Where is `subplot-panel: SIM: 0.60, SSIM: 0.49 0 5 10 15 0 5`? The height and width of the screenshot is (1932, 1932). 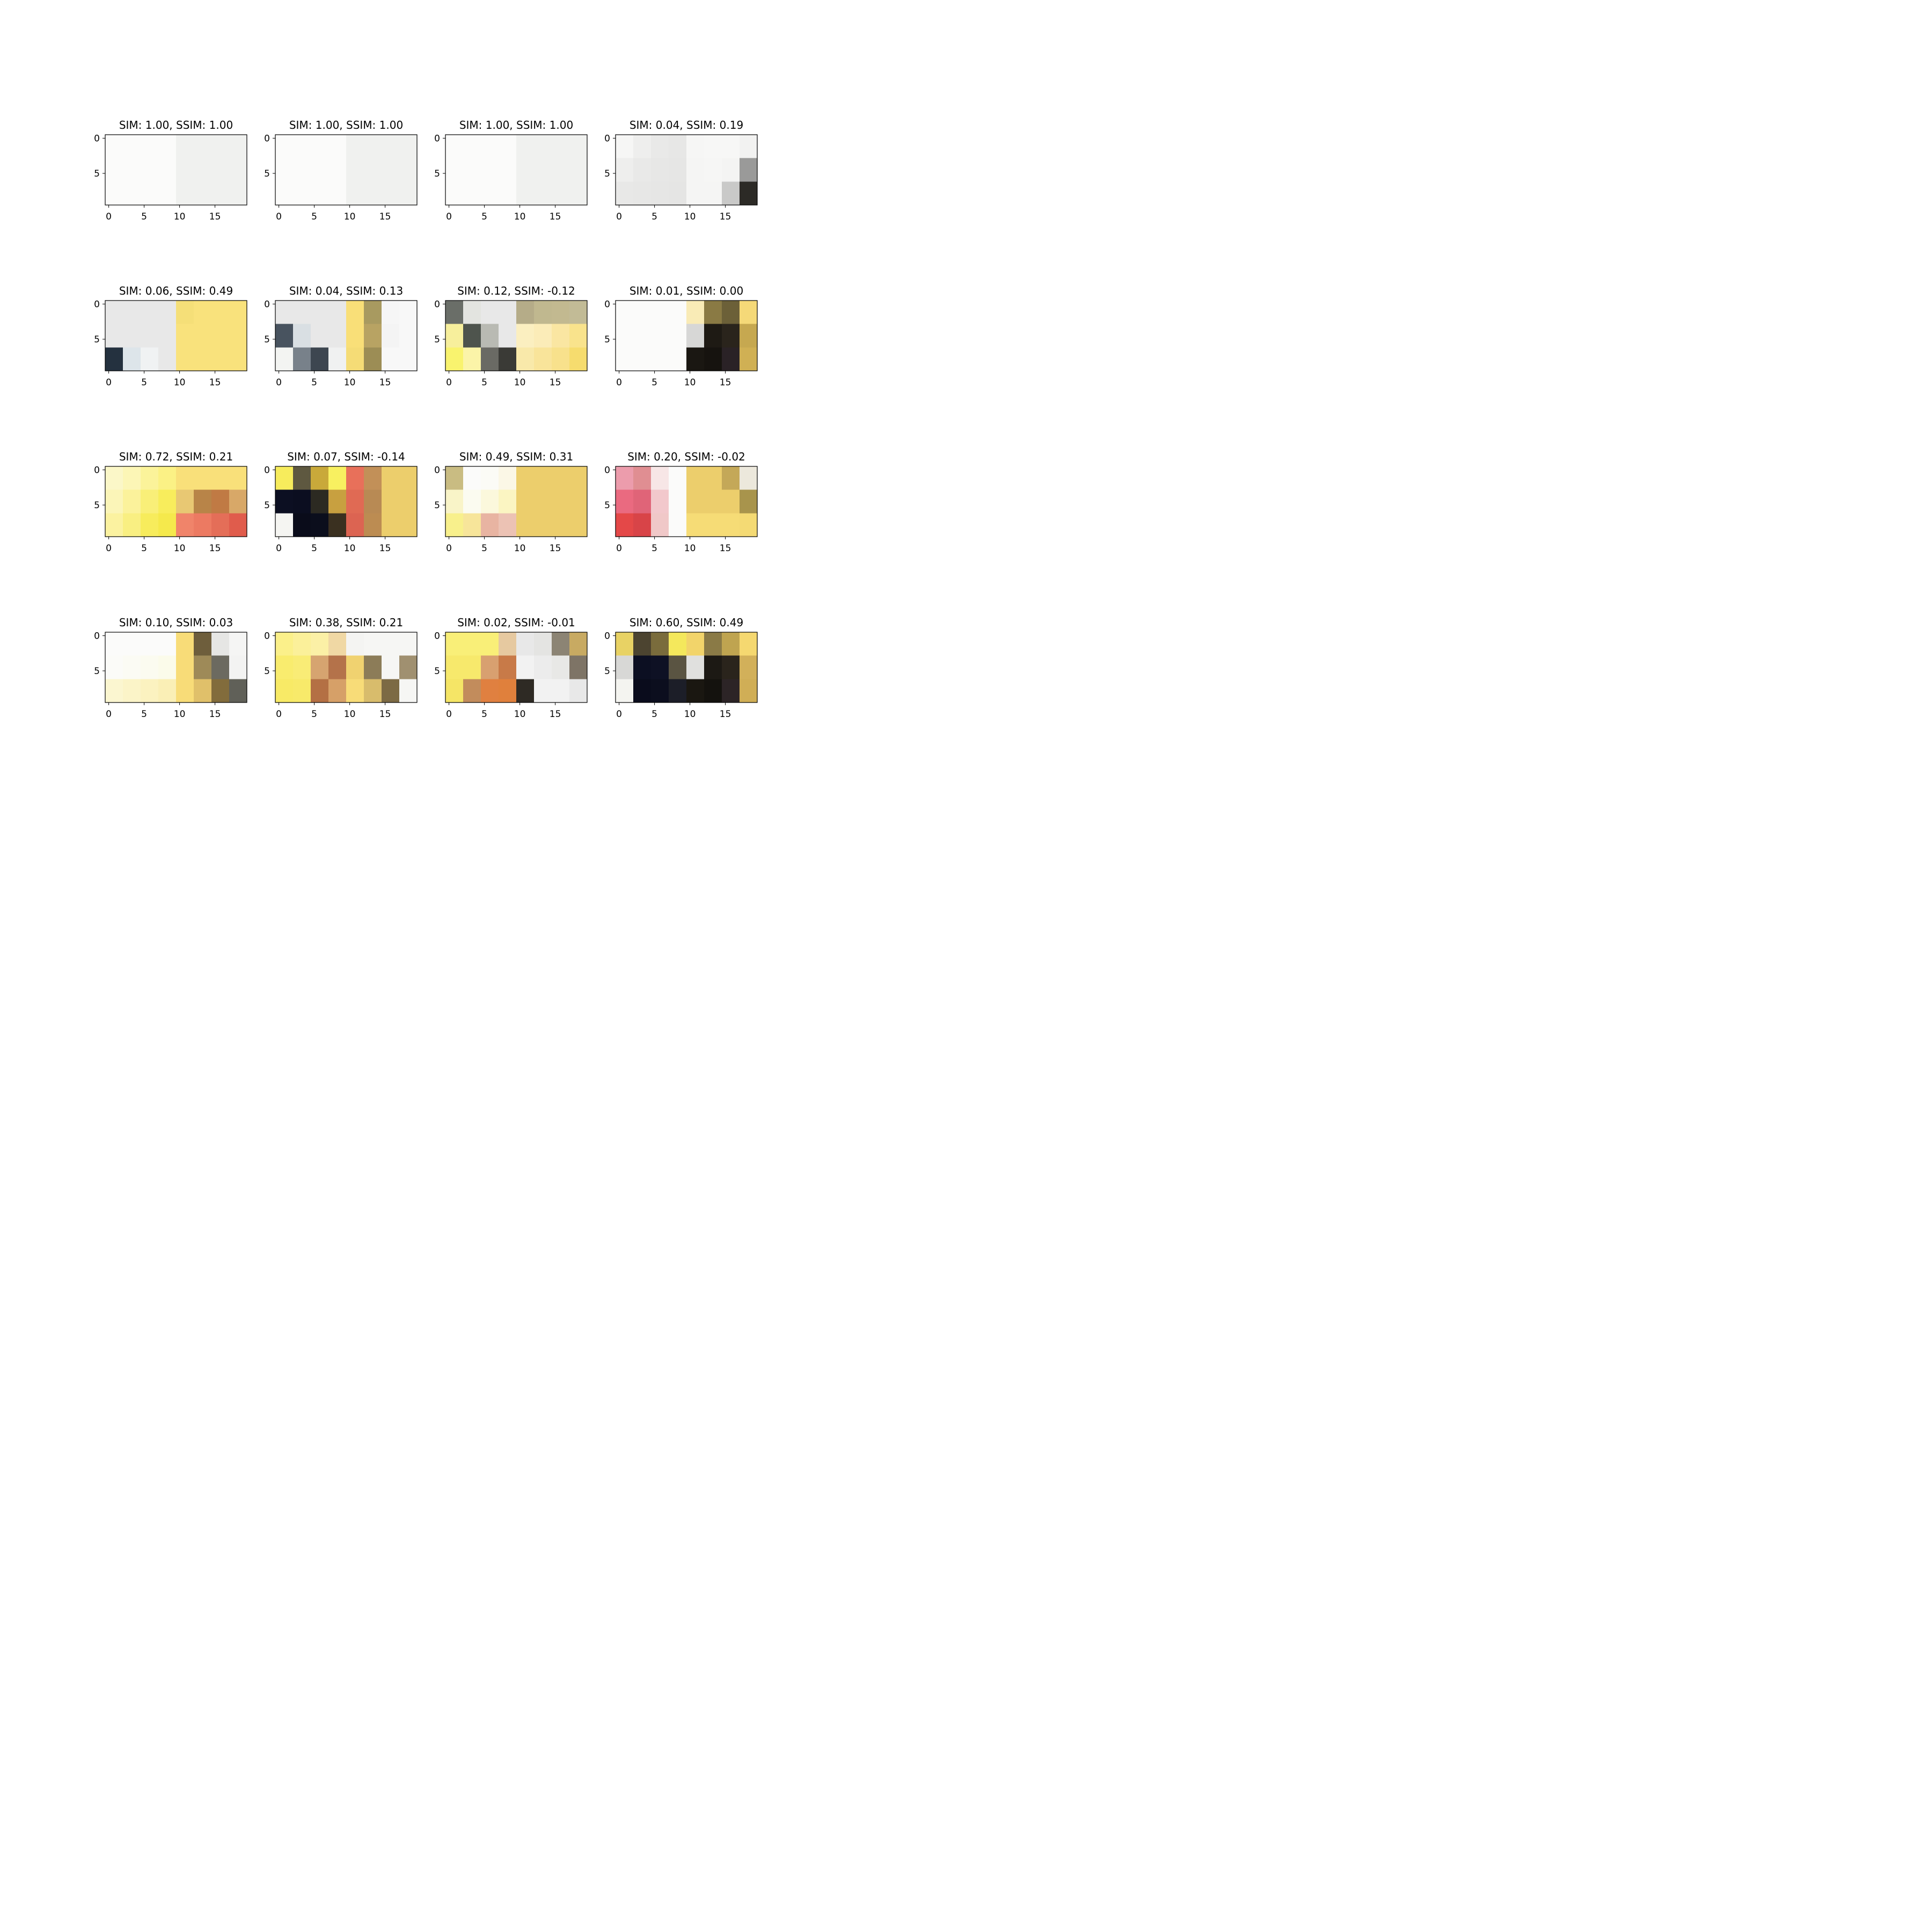
subplot-panel: SIM: 0.60, SSIM: 0.49 0 5 10 15 0 5 is located at coordinates (681, 668).